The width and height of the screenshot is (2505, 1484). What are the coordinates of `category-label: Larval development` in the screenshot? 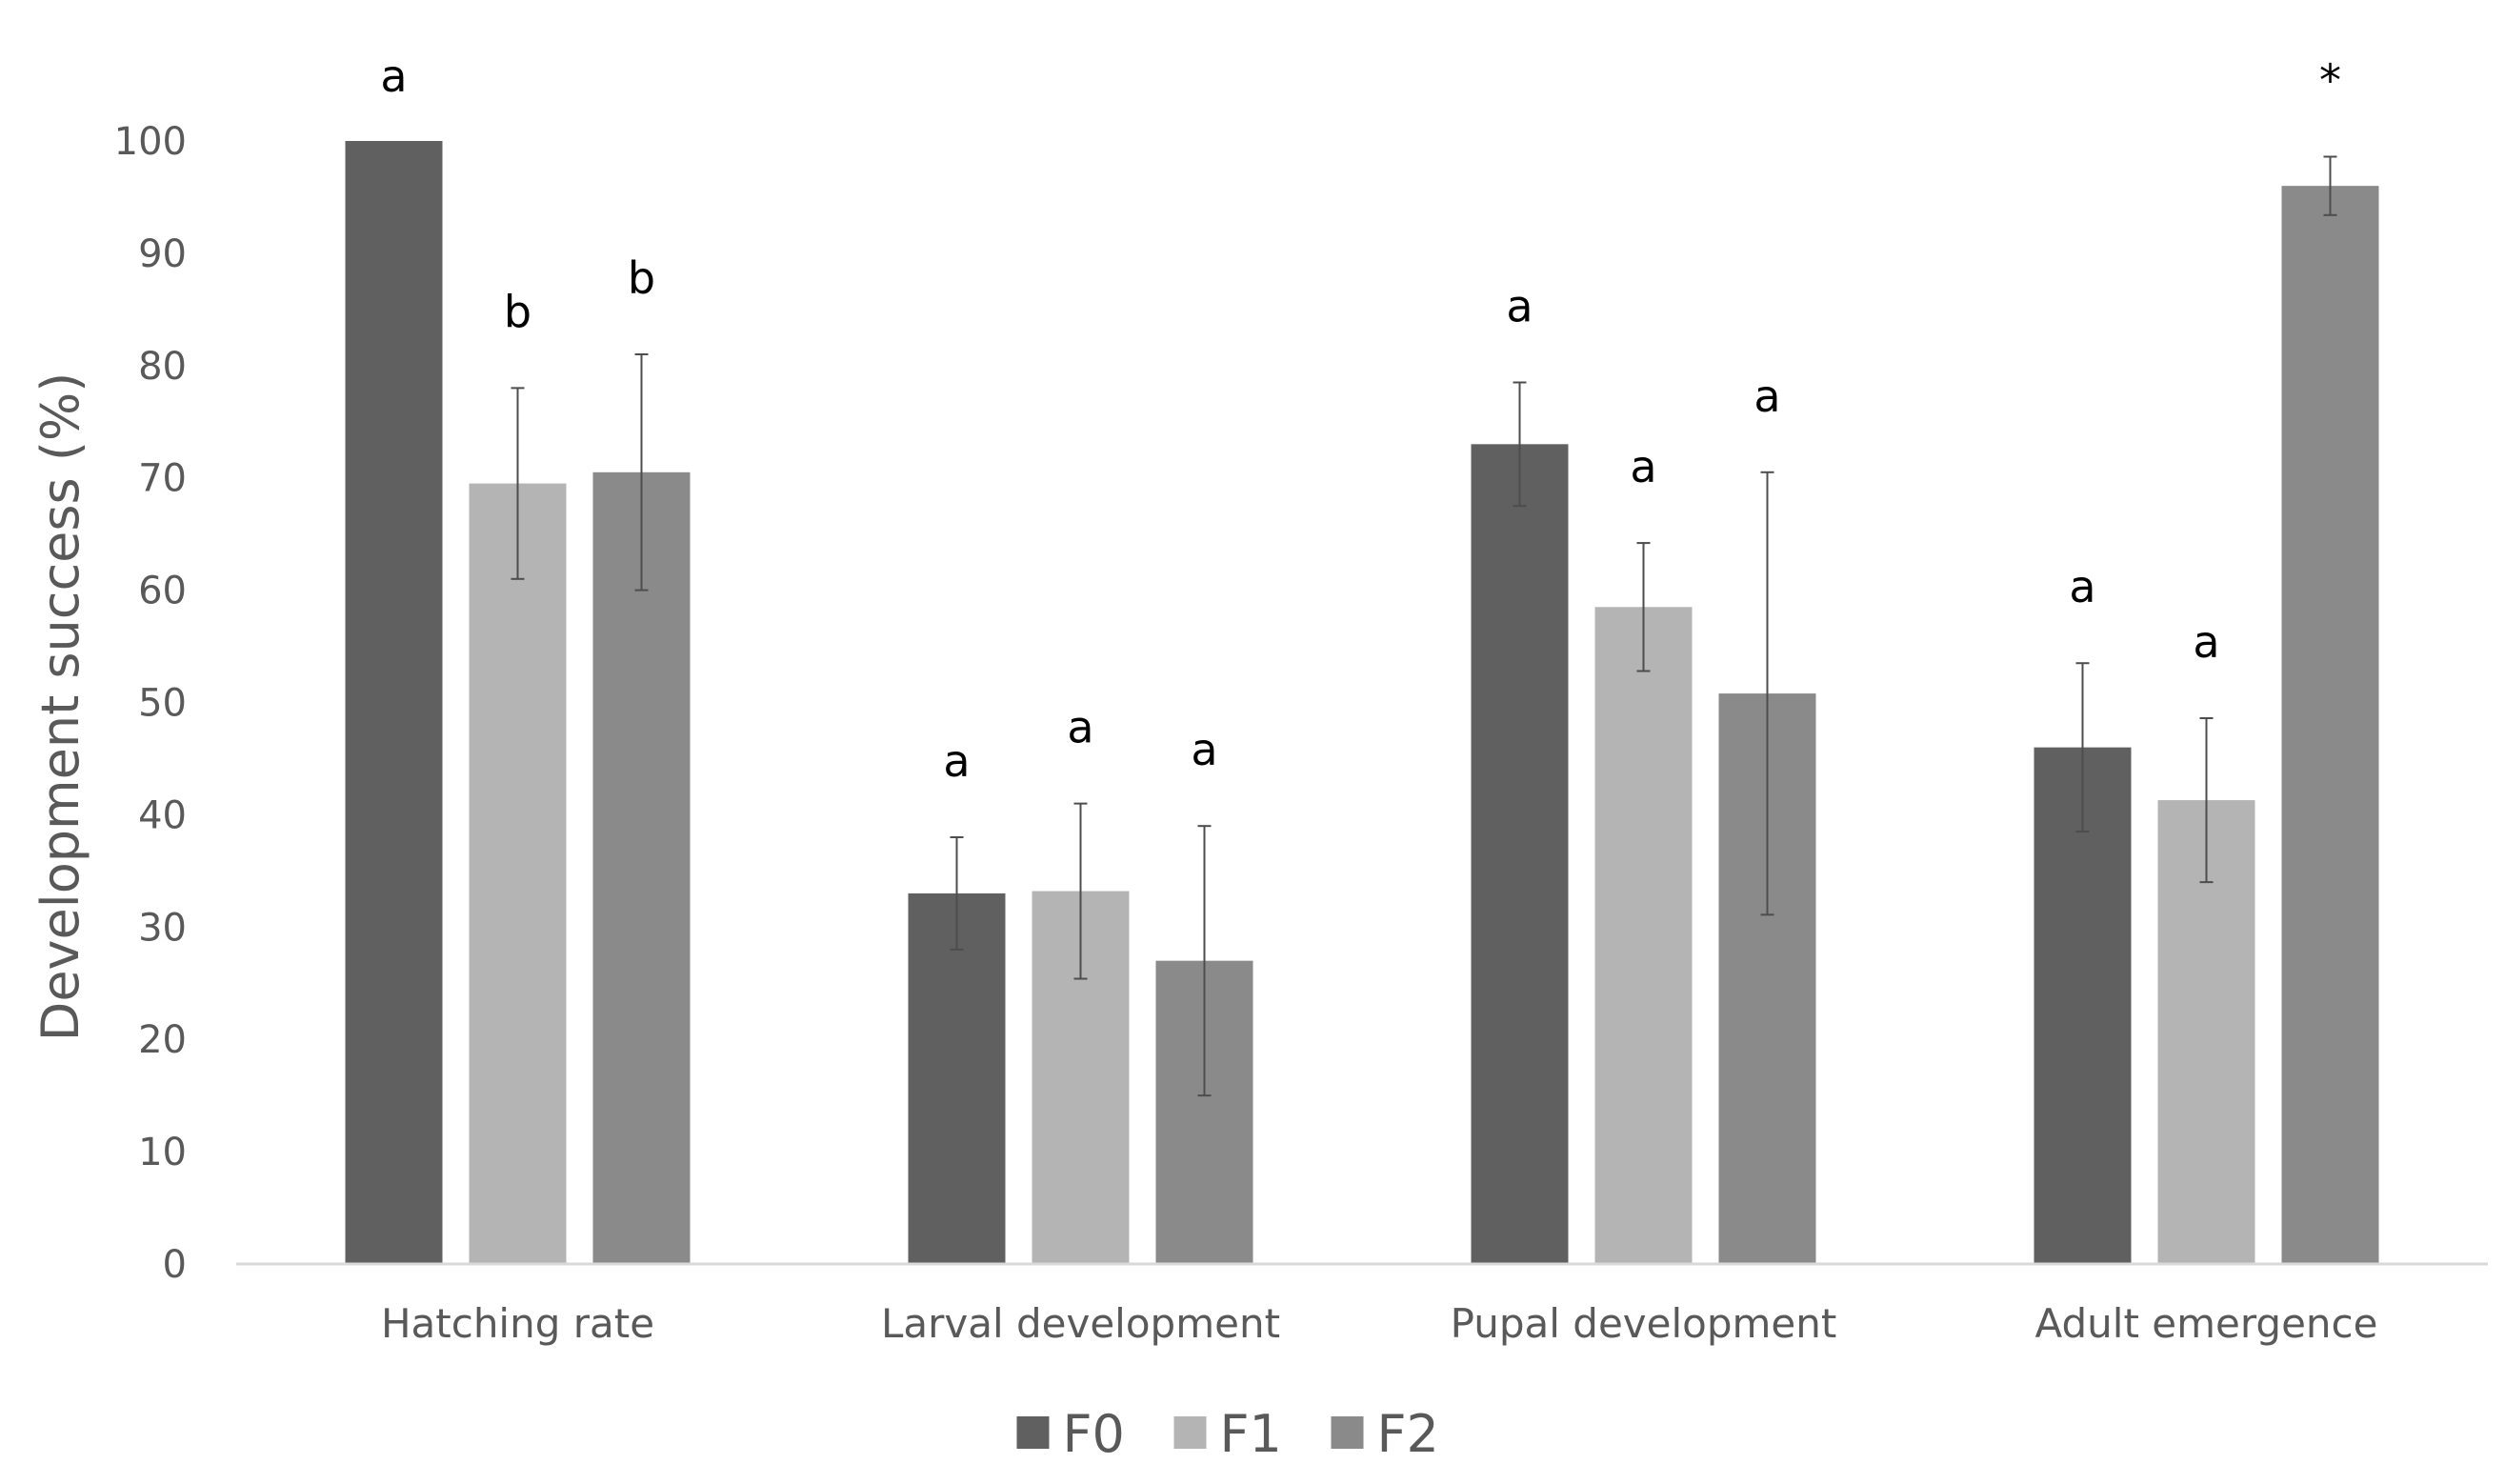 It's located at (1080, 1323).